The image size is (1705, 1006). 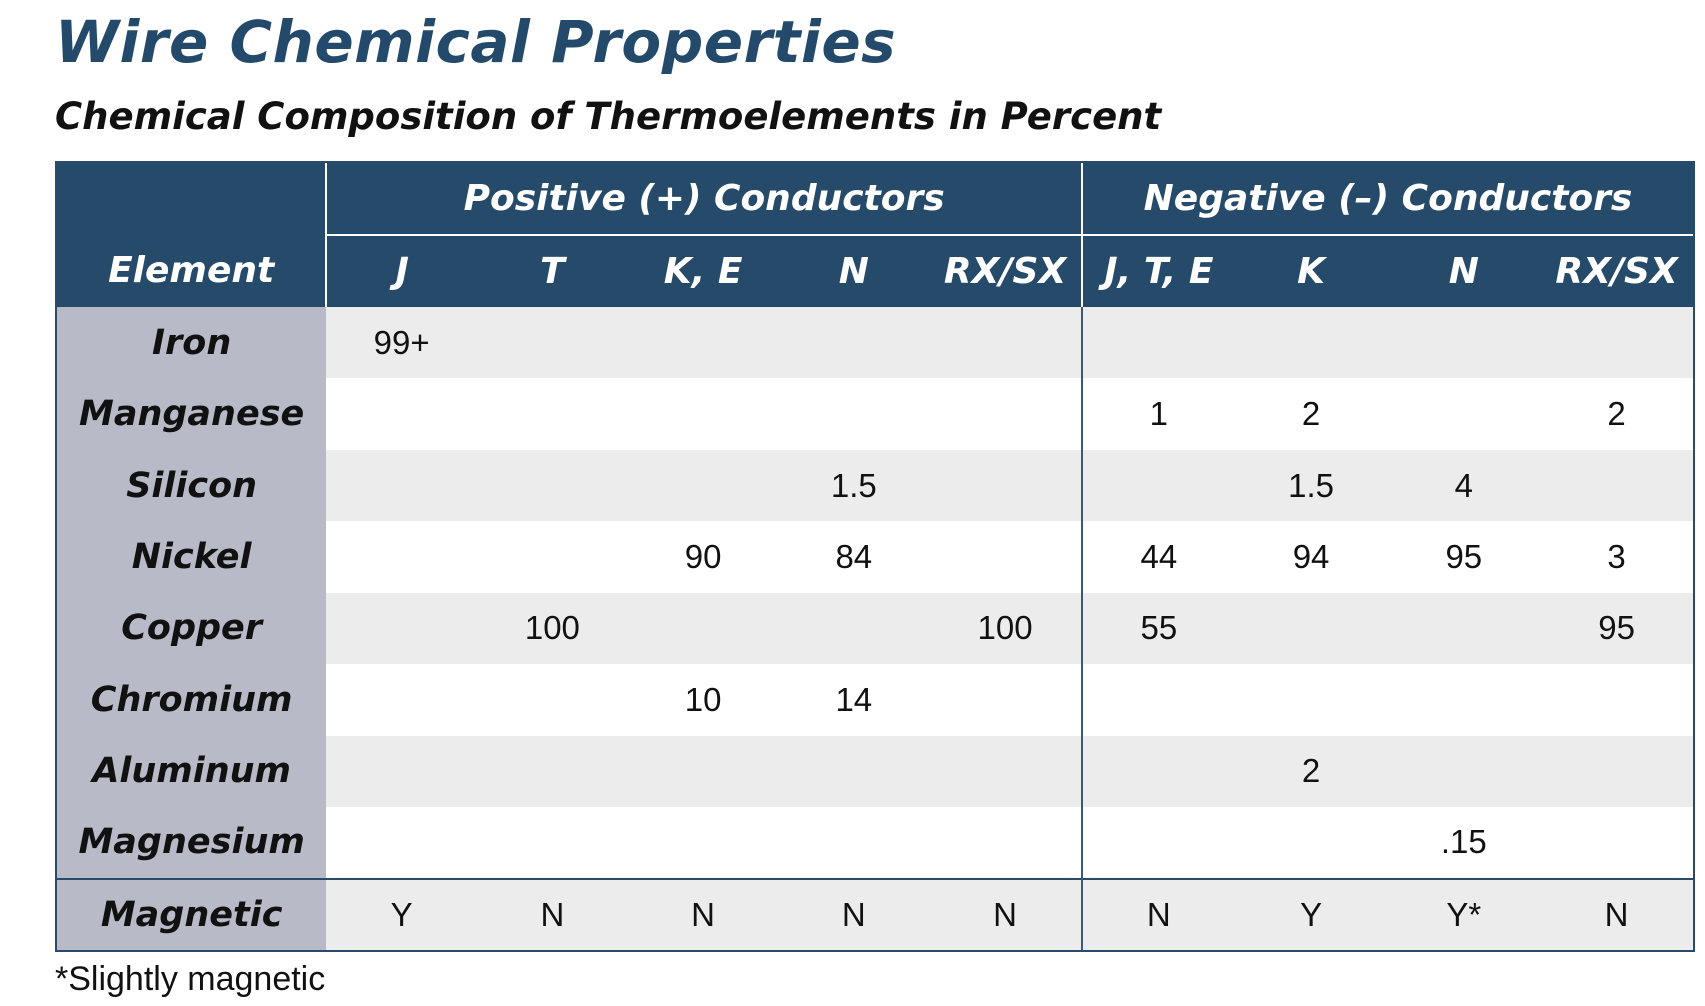 I want to click on element-name-cell: Silicon, so click(x=192, y=485).